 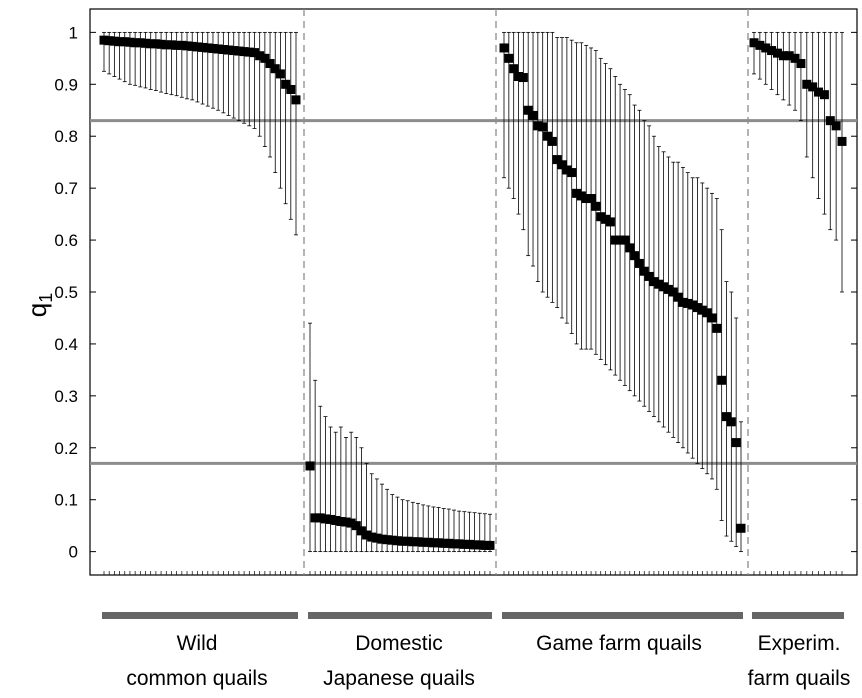 What do you see at coordinates (66, 448) in the screenshot?
I see `y-tick-label: 0.2` at bounding box center [66, 448].